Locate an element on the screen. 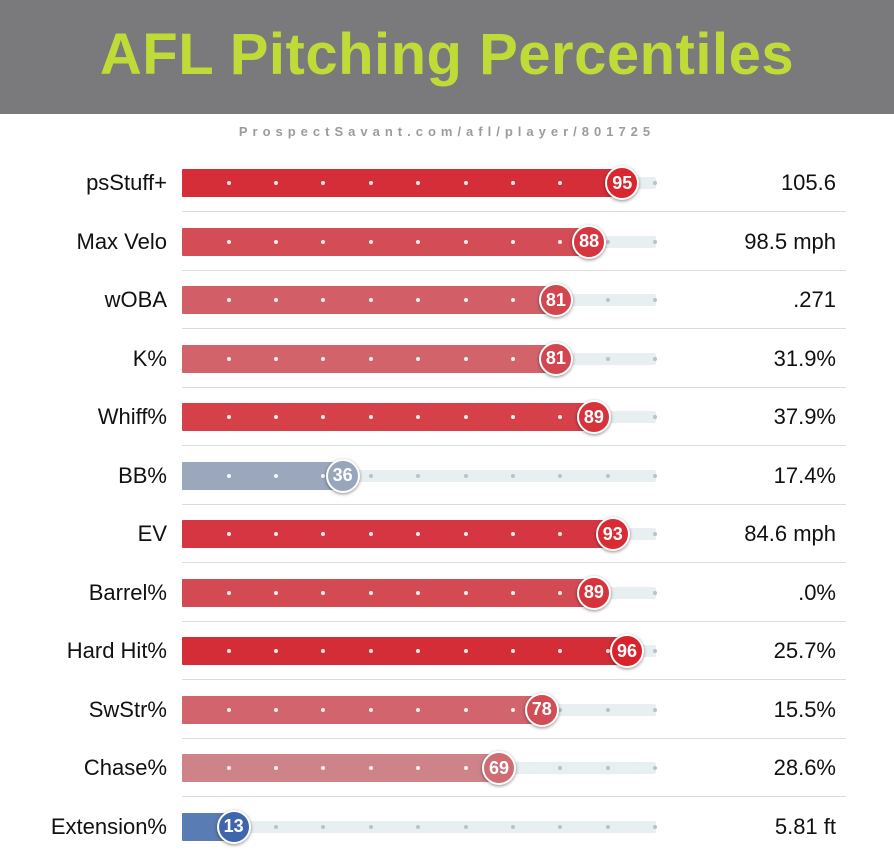 The image size is (894, 856). metric-row: wOBA 81 .271 is located at coordinates (447, 300).